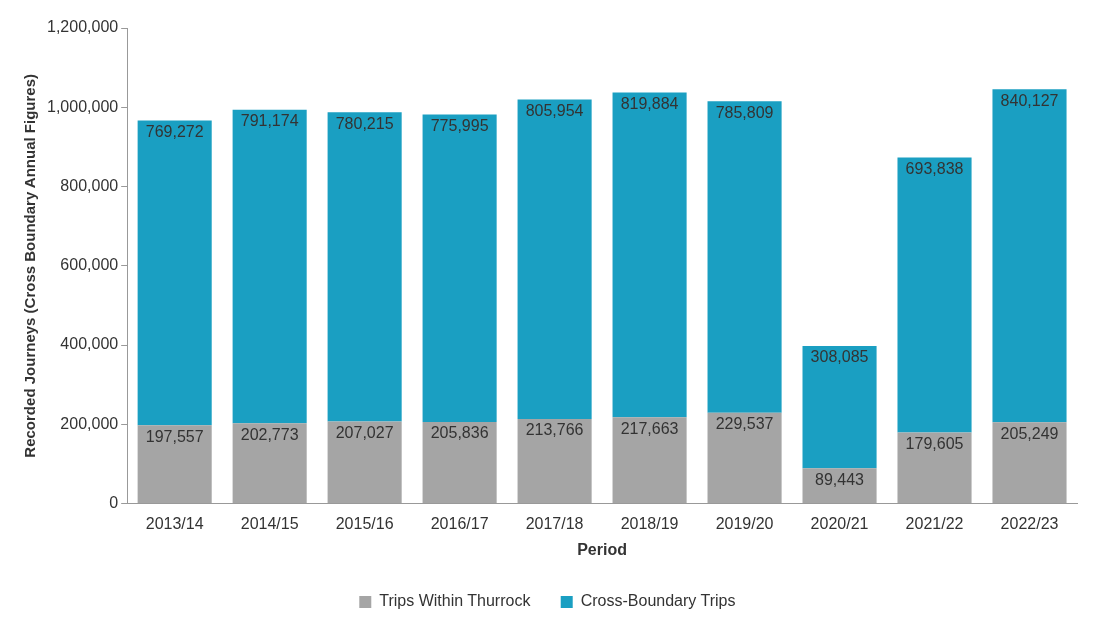 The width and height of the screenshot is (1105, 628). Describe the element at coordinates (934, 443) in the screenshot. I see `data-label: 179,605` at that location.